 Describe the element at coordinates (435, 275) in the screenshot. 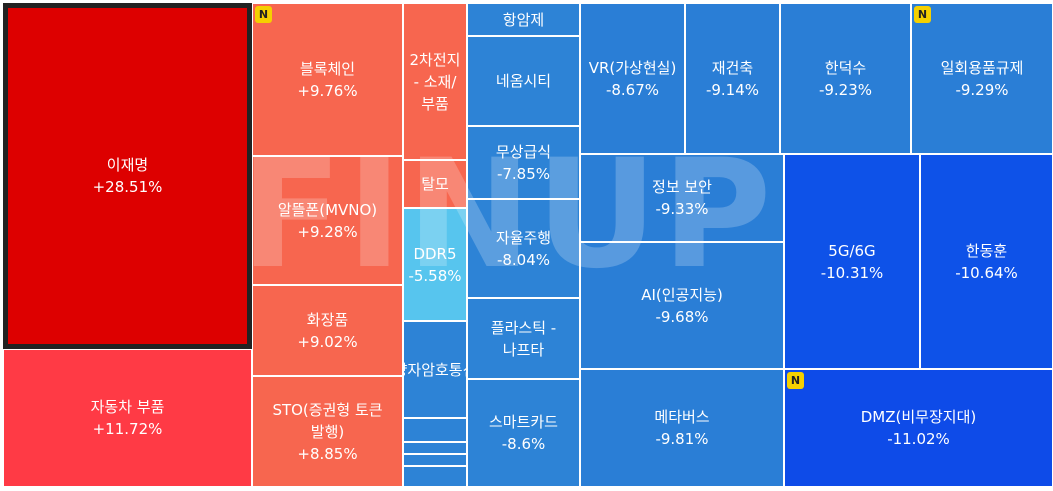

I see `tile-value: -5.58%` at that location.